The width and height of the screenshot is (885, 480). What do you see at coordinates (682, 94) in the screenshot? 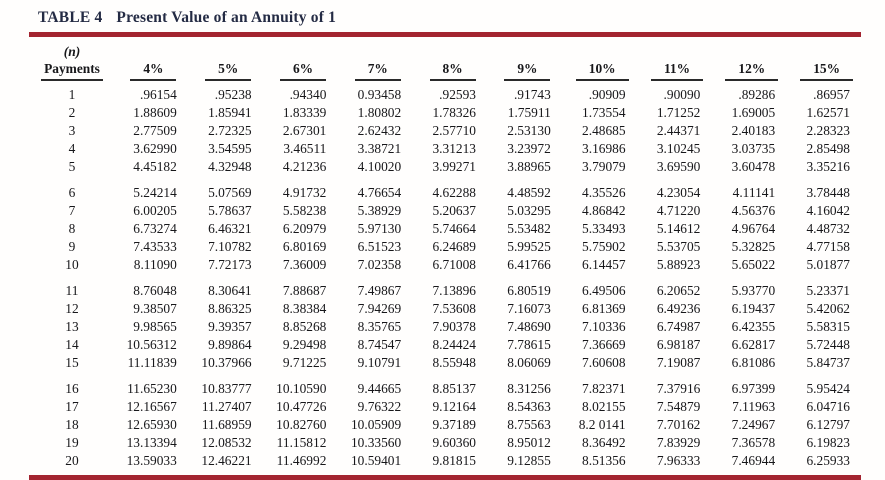
I see `value-cell: .90090` at bounding box center [682, 94].